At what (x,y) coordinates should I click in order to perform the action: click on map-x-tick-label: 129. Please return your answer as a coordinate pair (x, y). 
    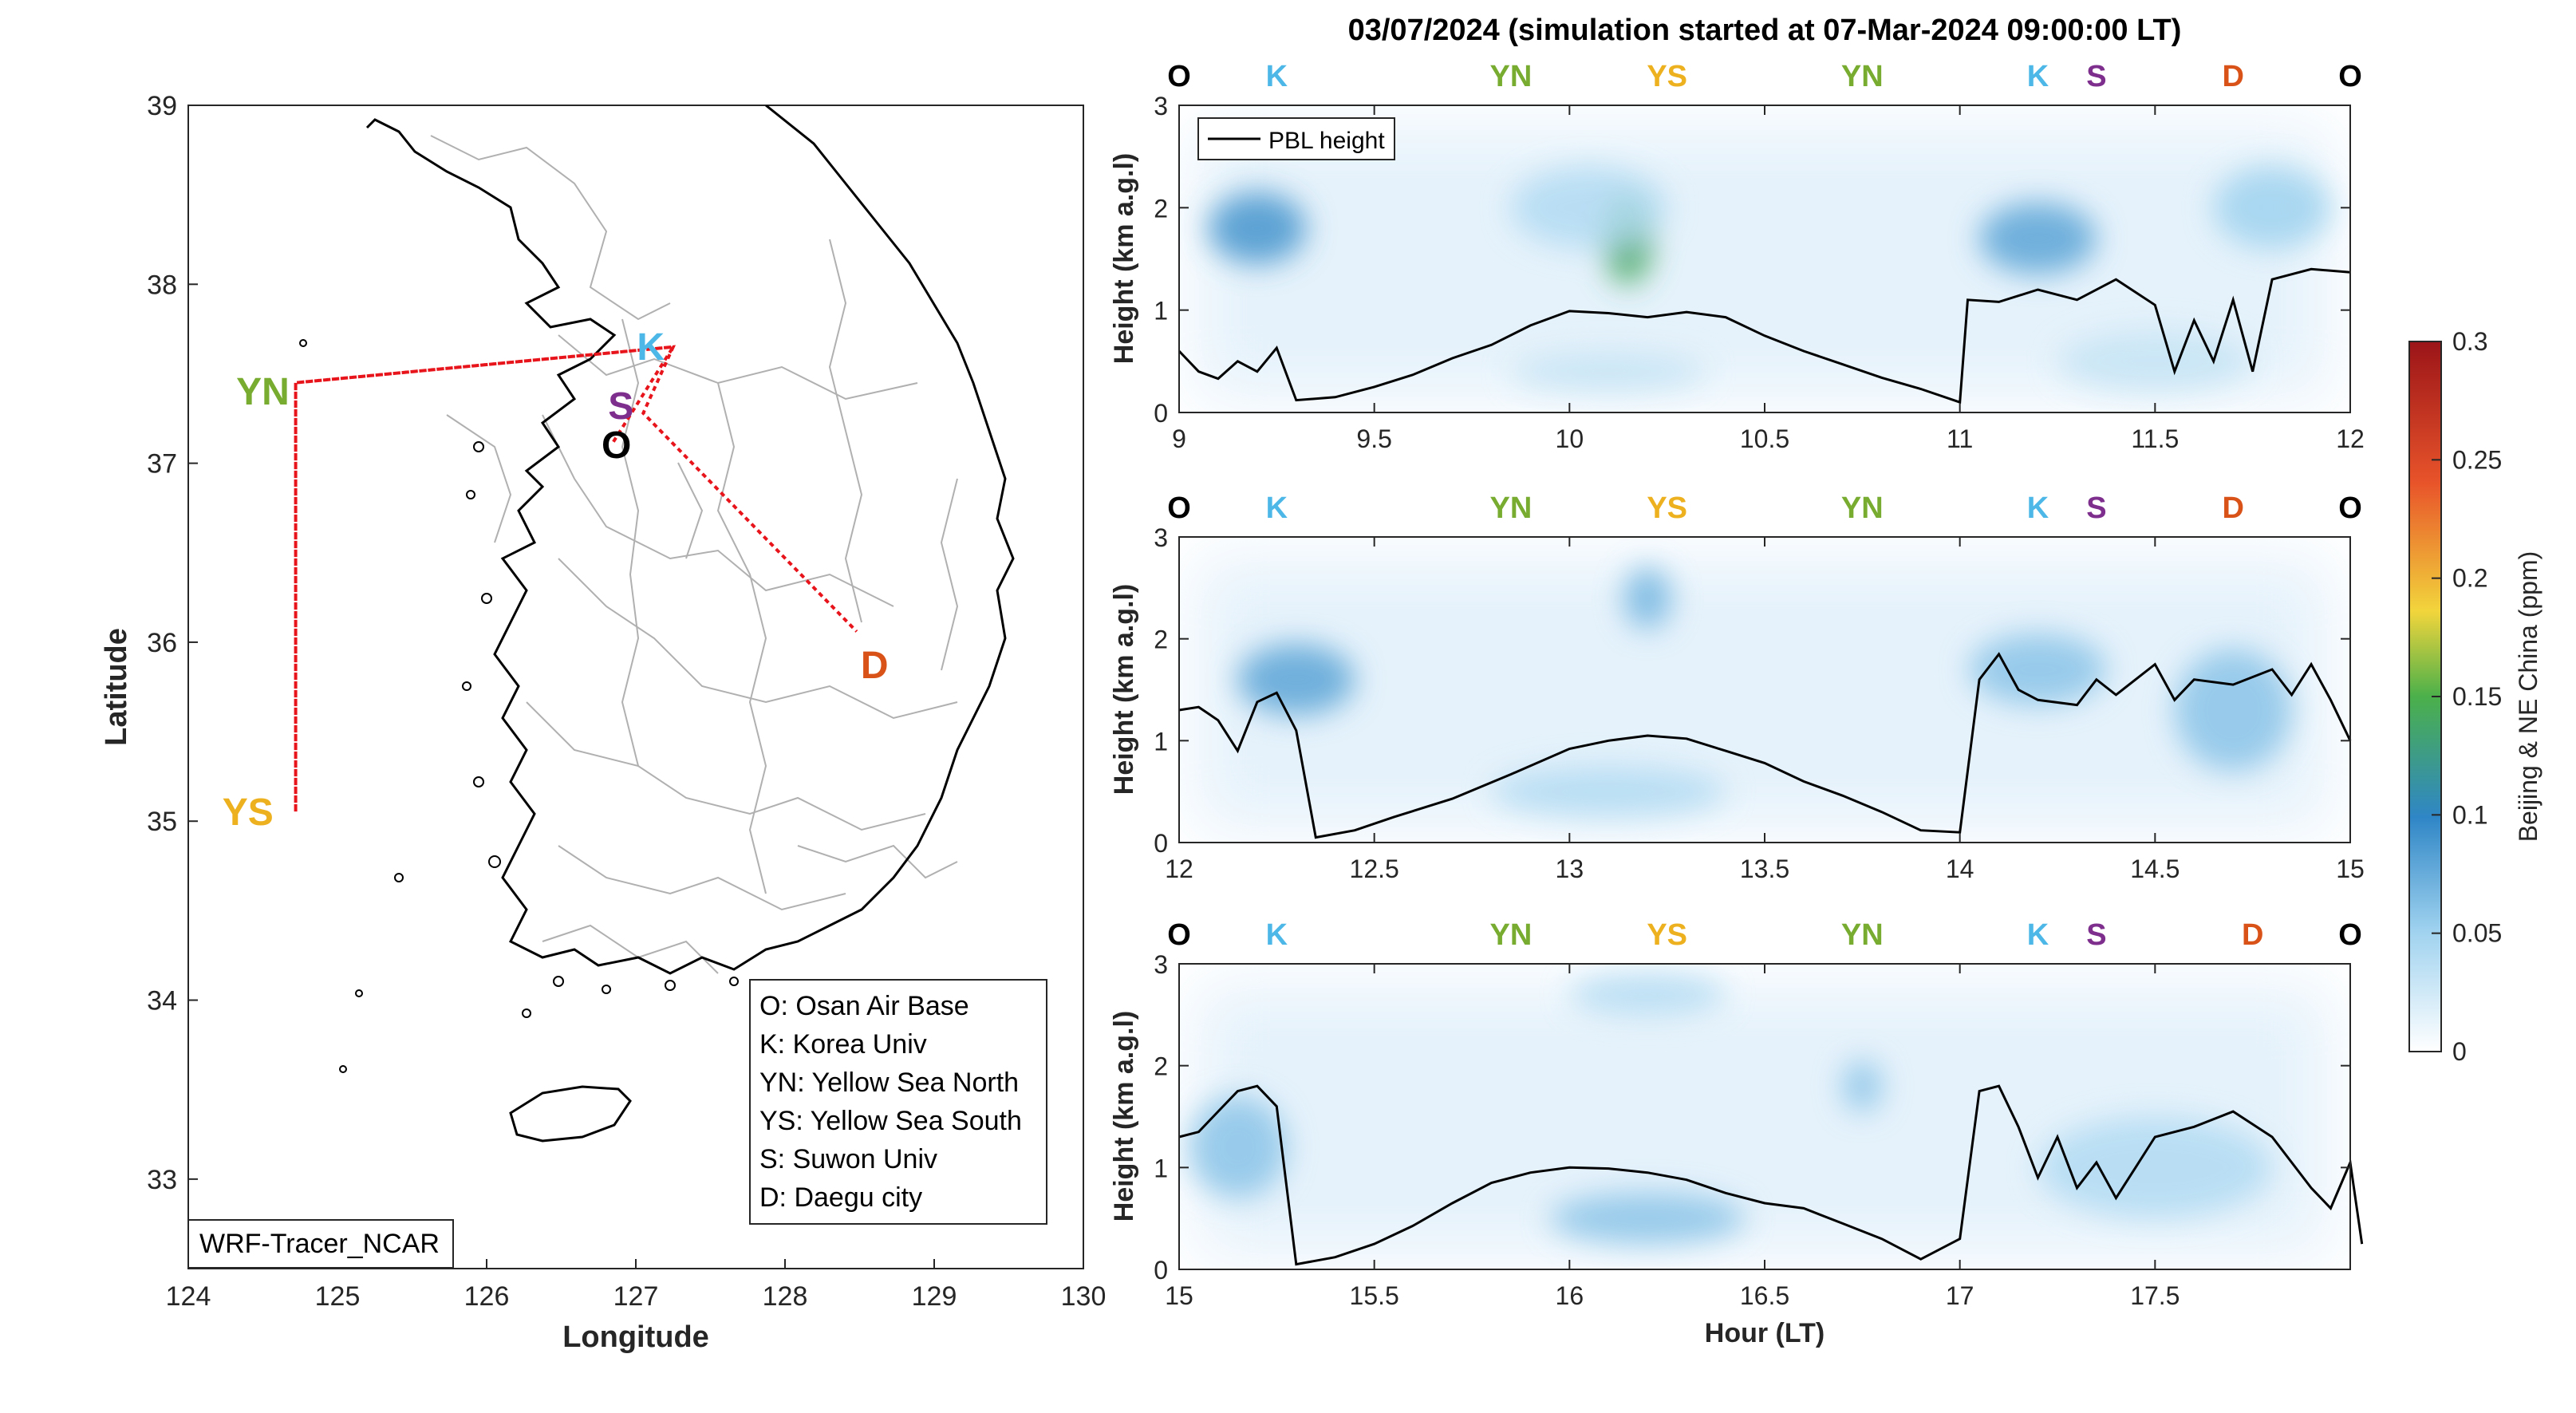
    Looking at the image, I should click on (935, 1296).